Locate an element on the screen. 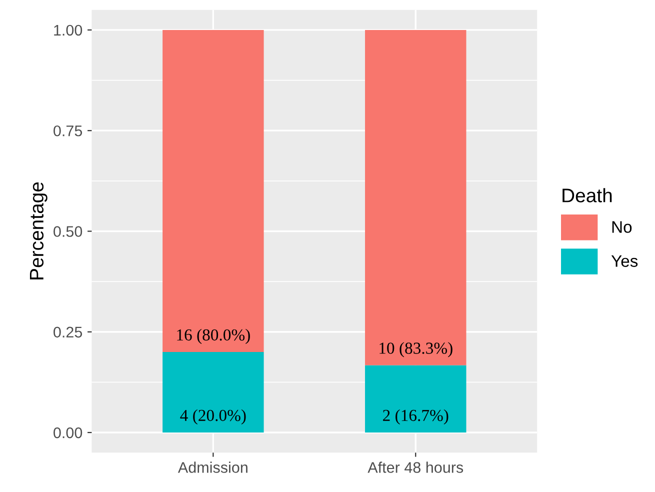 This screenshot has width=655, height=492. y-tick-label: 0.25 is located at coordinates (68, 332).